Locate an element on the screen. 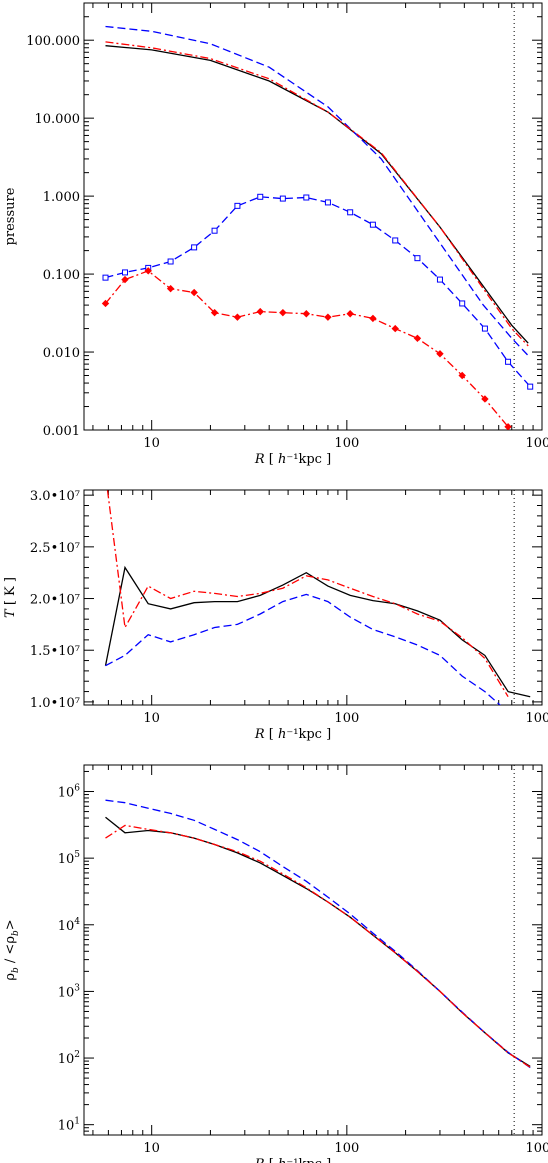  y-tick-label: 1.5•10⁷ is located at coordinates (55, 651).